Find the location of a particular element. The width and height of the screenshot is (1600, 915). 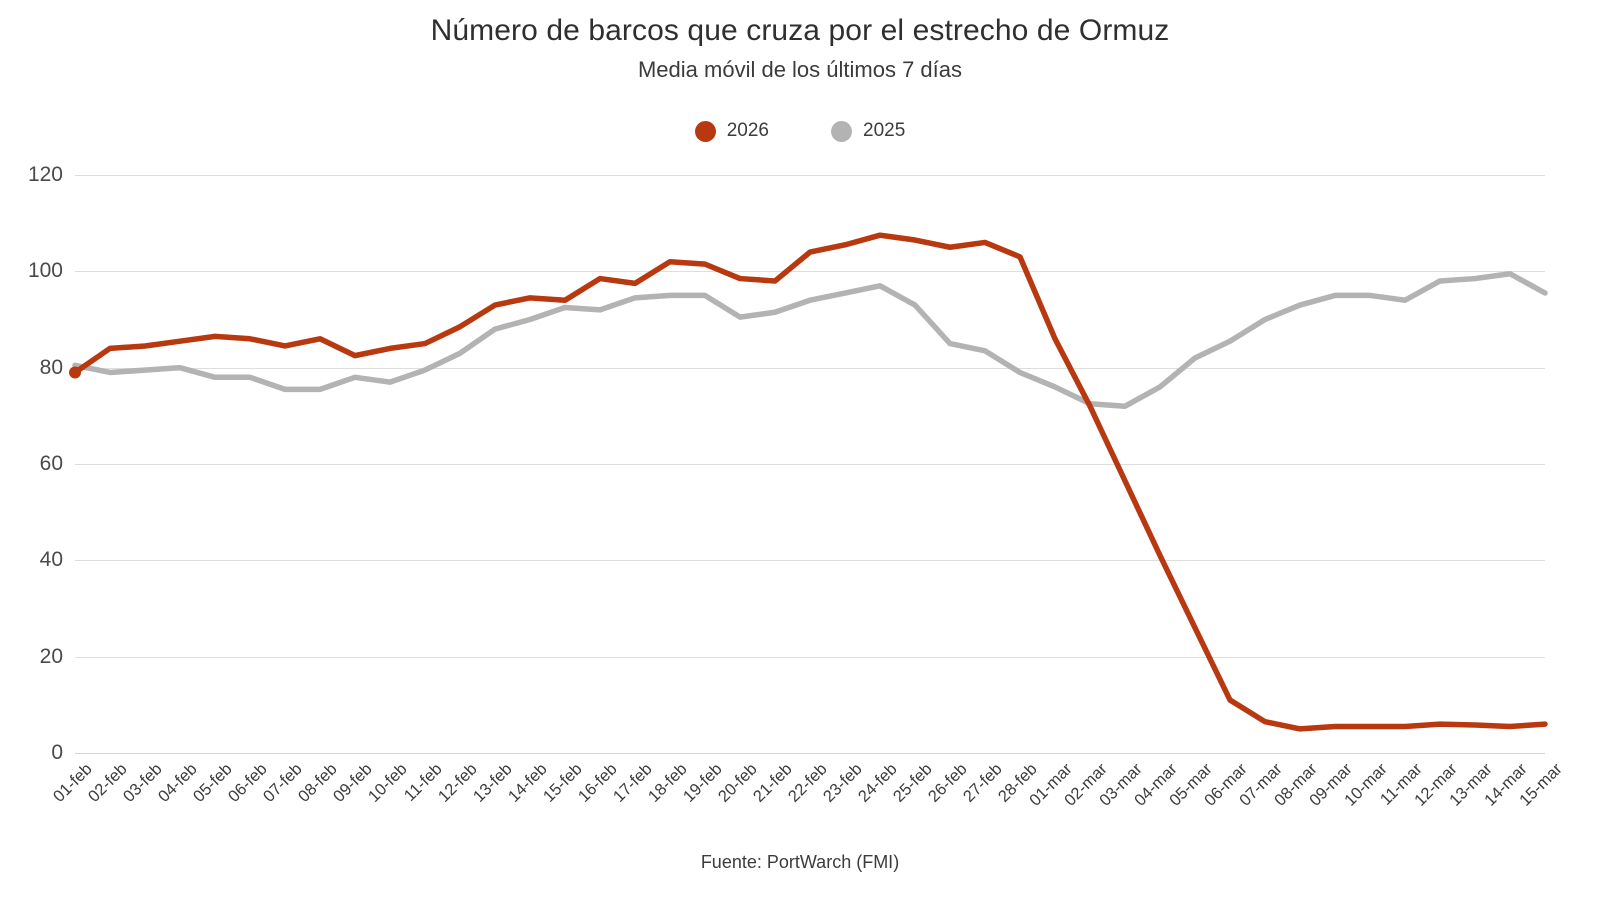

legend-item-2025: 2025 is located at coordinates (868, 131).